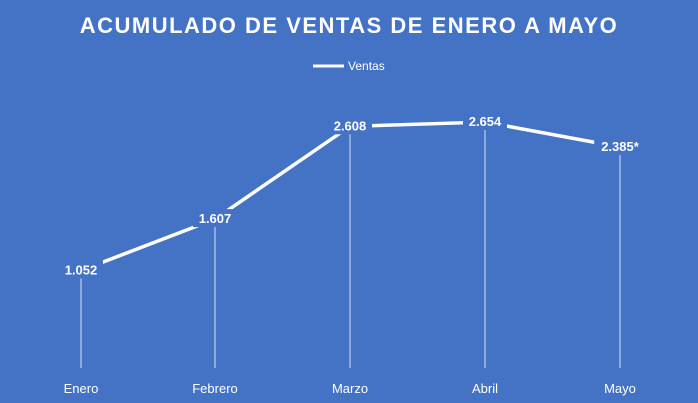 The width and height of the screenshot is (698, 403). I want to click on x-axis-tick-labels: Enero Febrero Marzo Abril Mayo, so click(350, 388).